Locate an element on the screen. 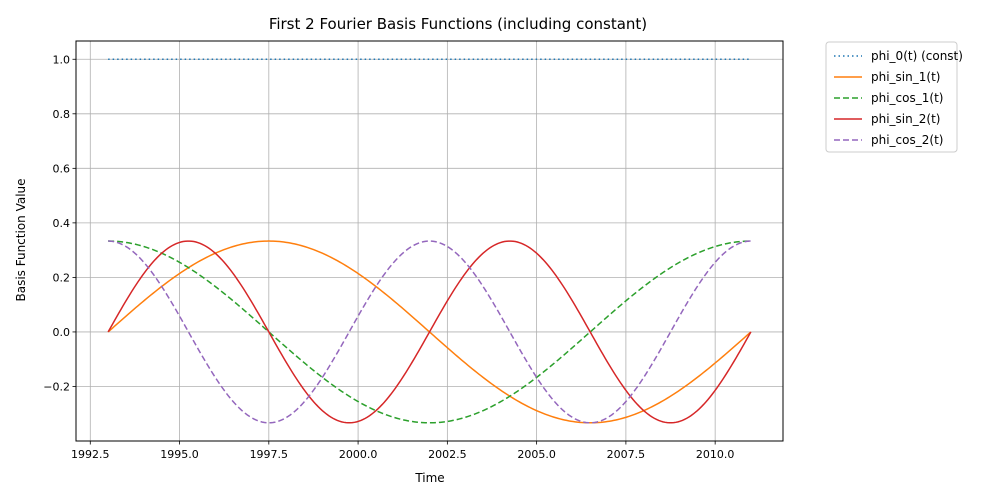 The height and width of the screenshot is (500, 1000). x-axis-label: Time is located at coordinates (429, 478).